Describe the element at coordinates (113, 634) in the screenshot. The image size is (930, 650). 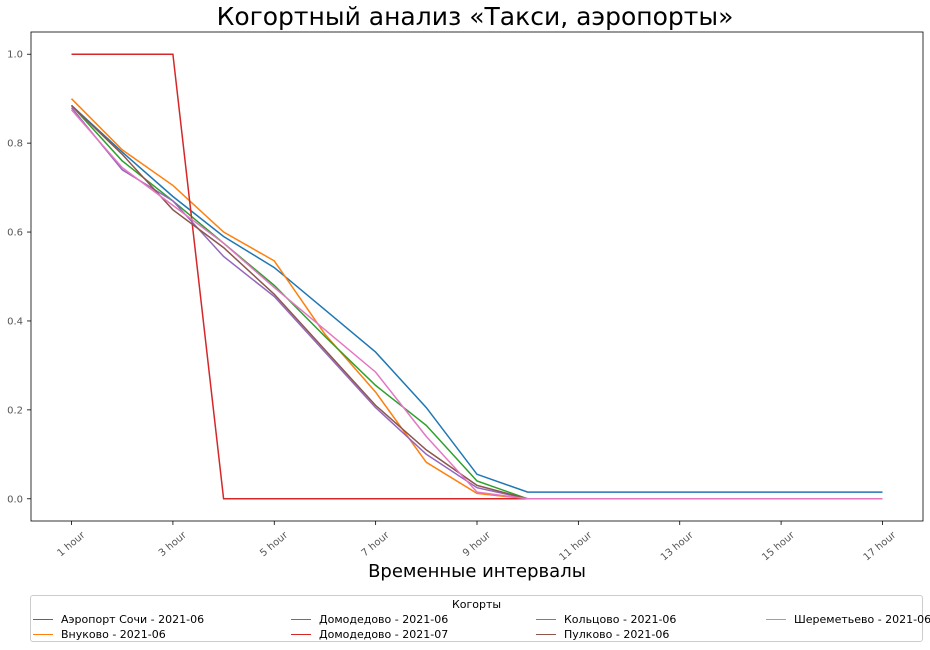
I see `legend-label: Внуково - 2021-06` at that location.